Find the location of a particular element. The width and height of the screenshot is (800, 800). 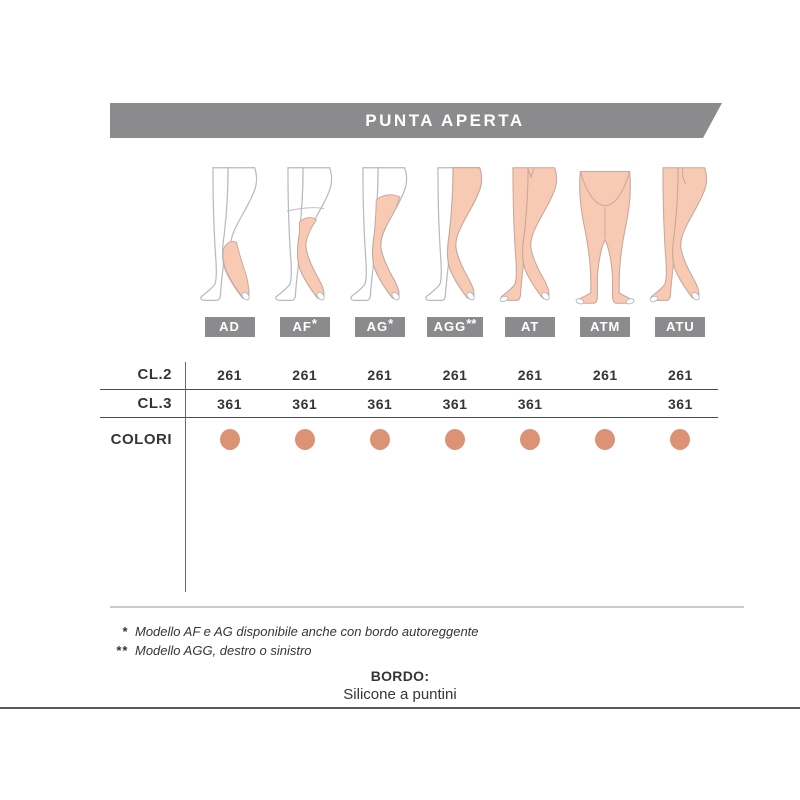

table-row-colori: COLORI is located at coordinates (409, 439).